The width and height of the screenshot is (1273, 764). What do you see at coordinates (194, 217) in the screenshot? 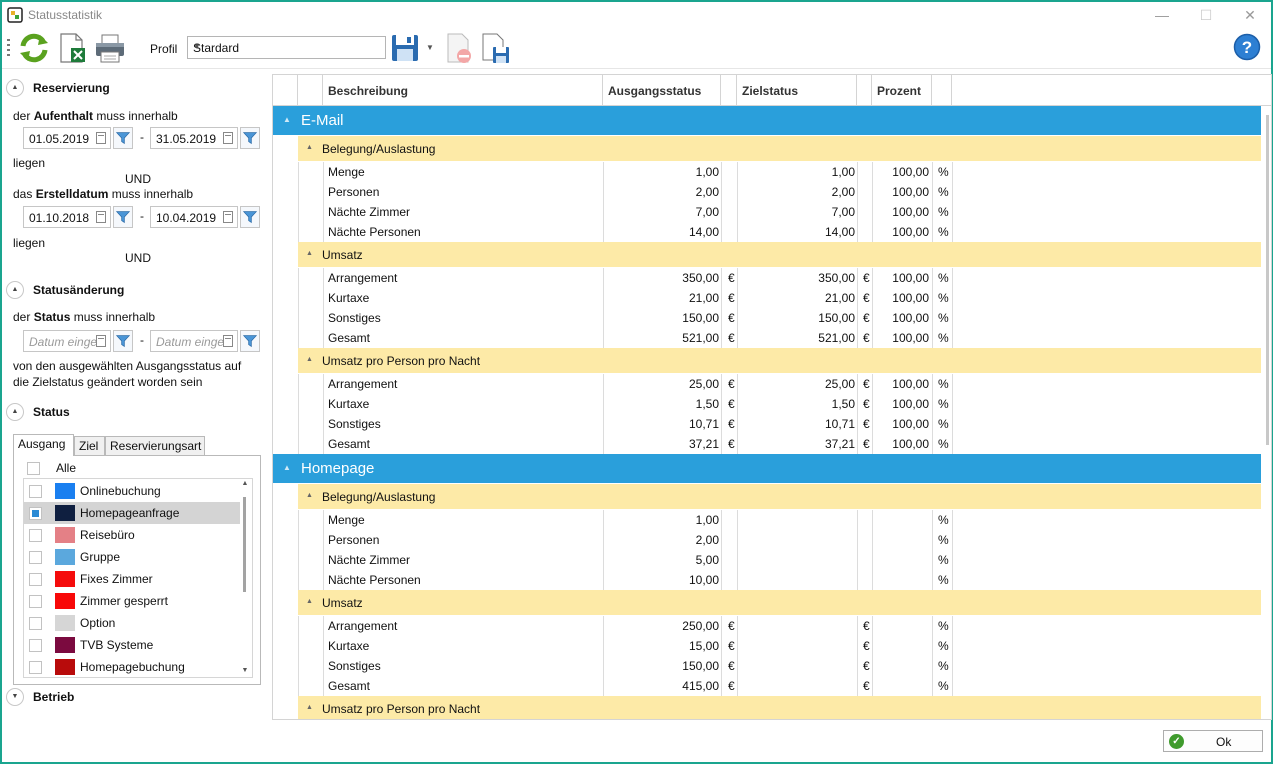
I see `erstell-to-field: 10.04.2019` at bounding box center [194, 217].